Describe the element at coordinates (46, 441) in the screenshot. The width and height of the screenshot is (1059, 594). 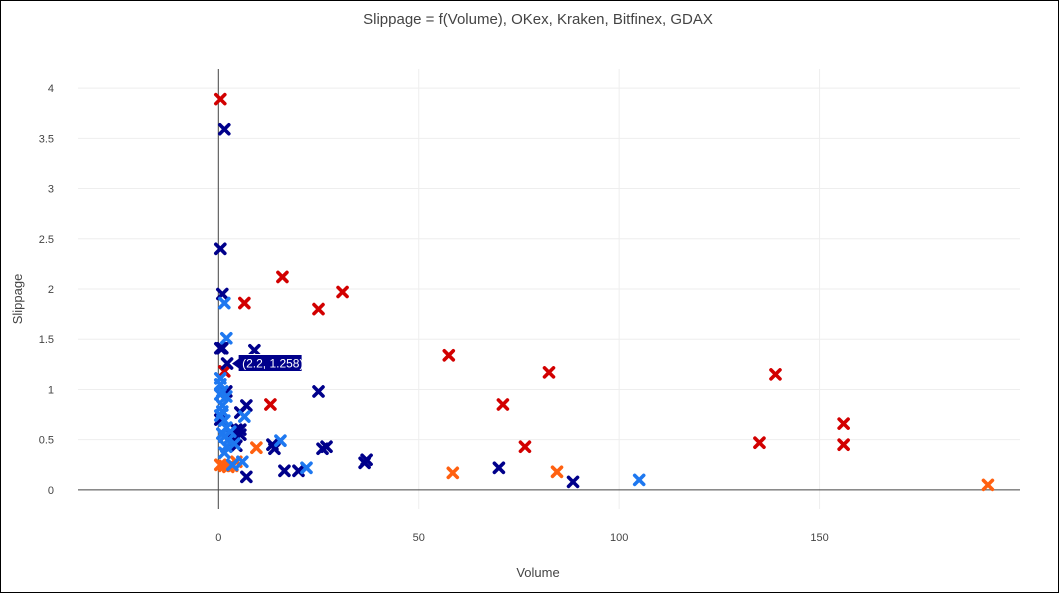
I see `y-tick-label: 0.5` at that location.